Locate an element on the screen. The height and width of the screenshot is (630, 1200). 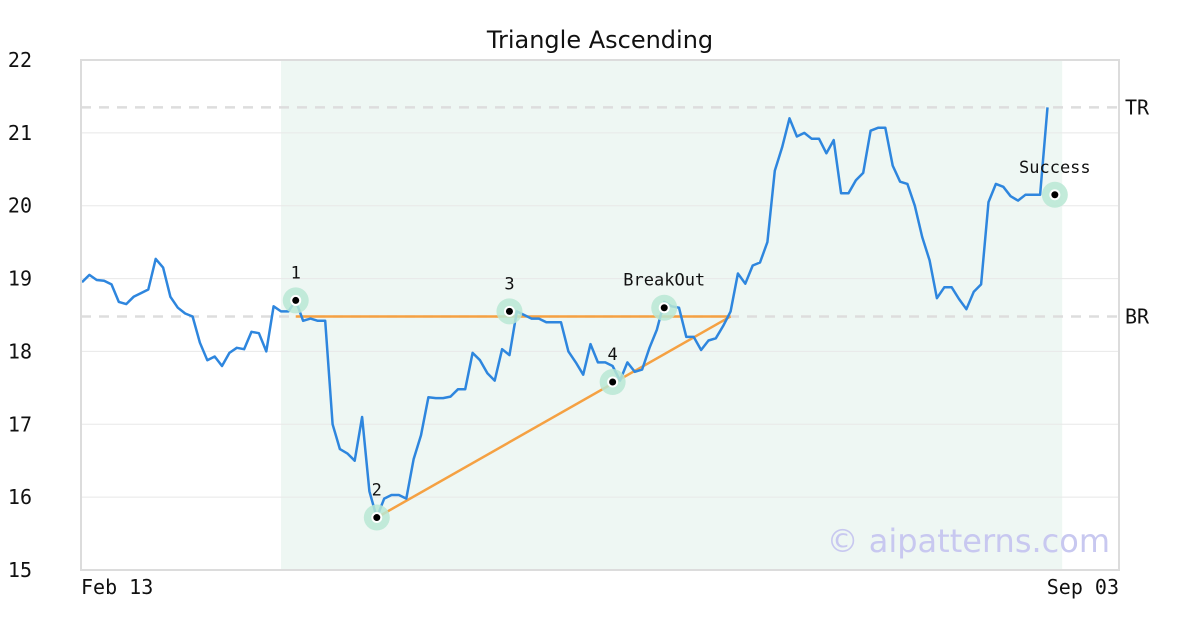
level-label: TR is located at coordinates (1137, 107).